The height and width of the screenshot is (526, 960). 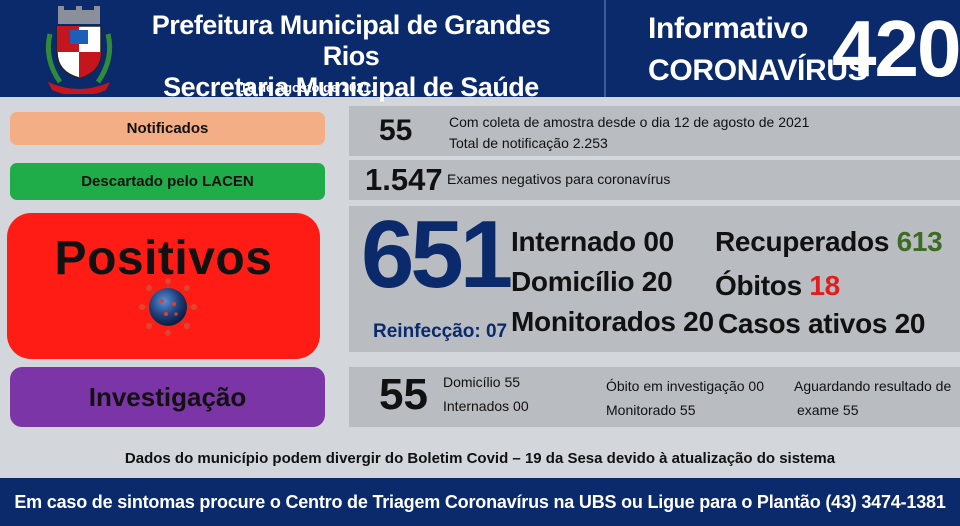 I want to click on investigacao-label: Investigação, so click(x=167, y=396).